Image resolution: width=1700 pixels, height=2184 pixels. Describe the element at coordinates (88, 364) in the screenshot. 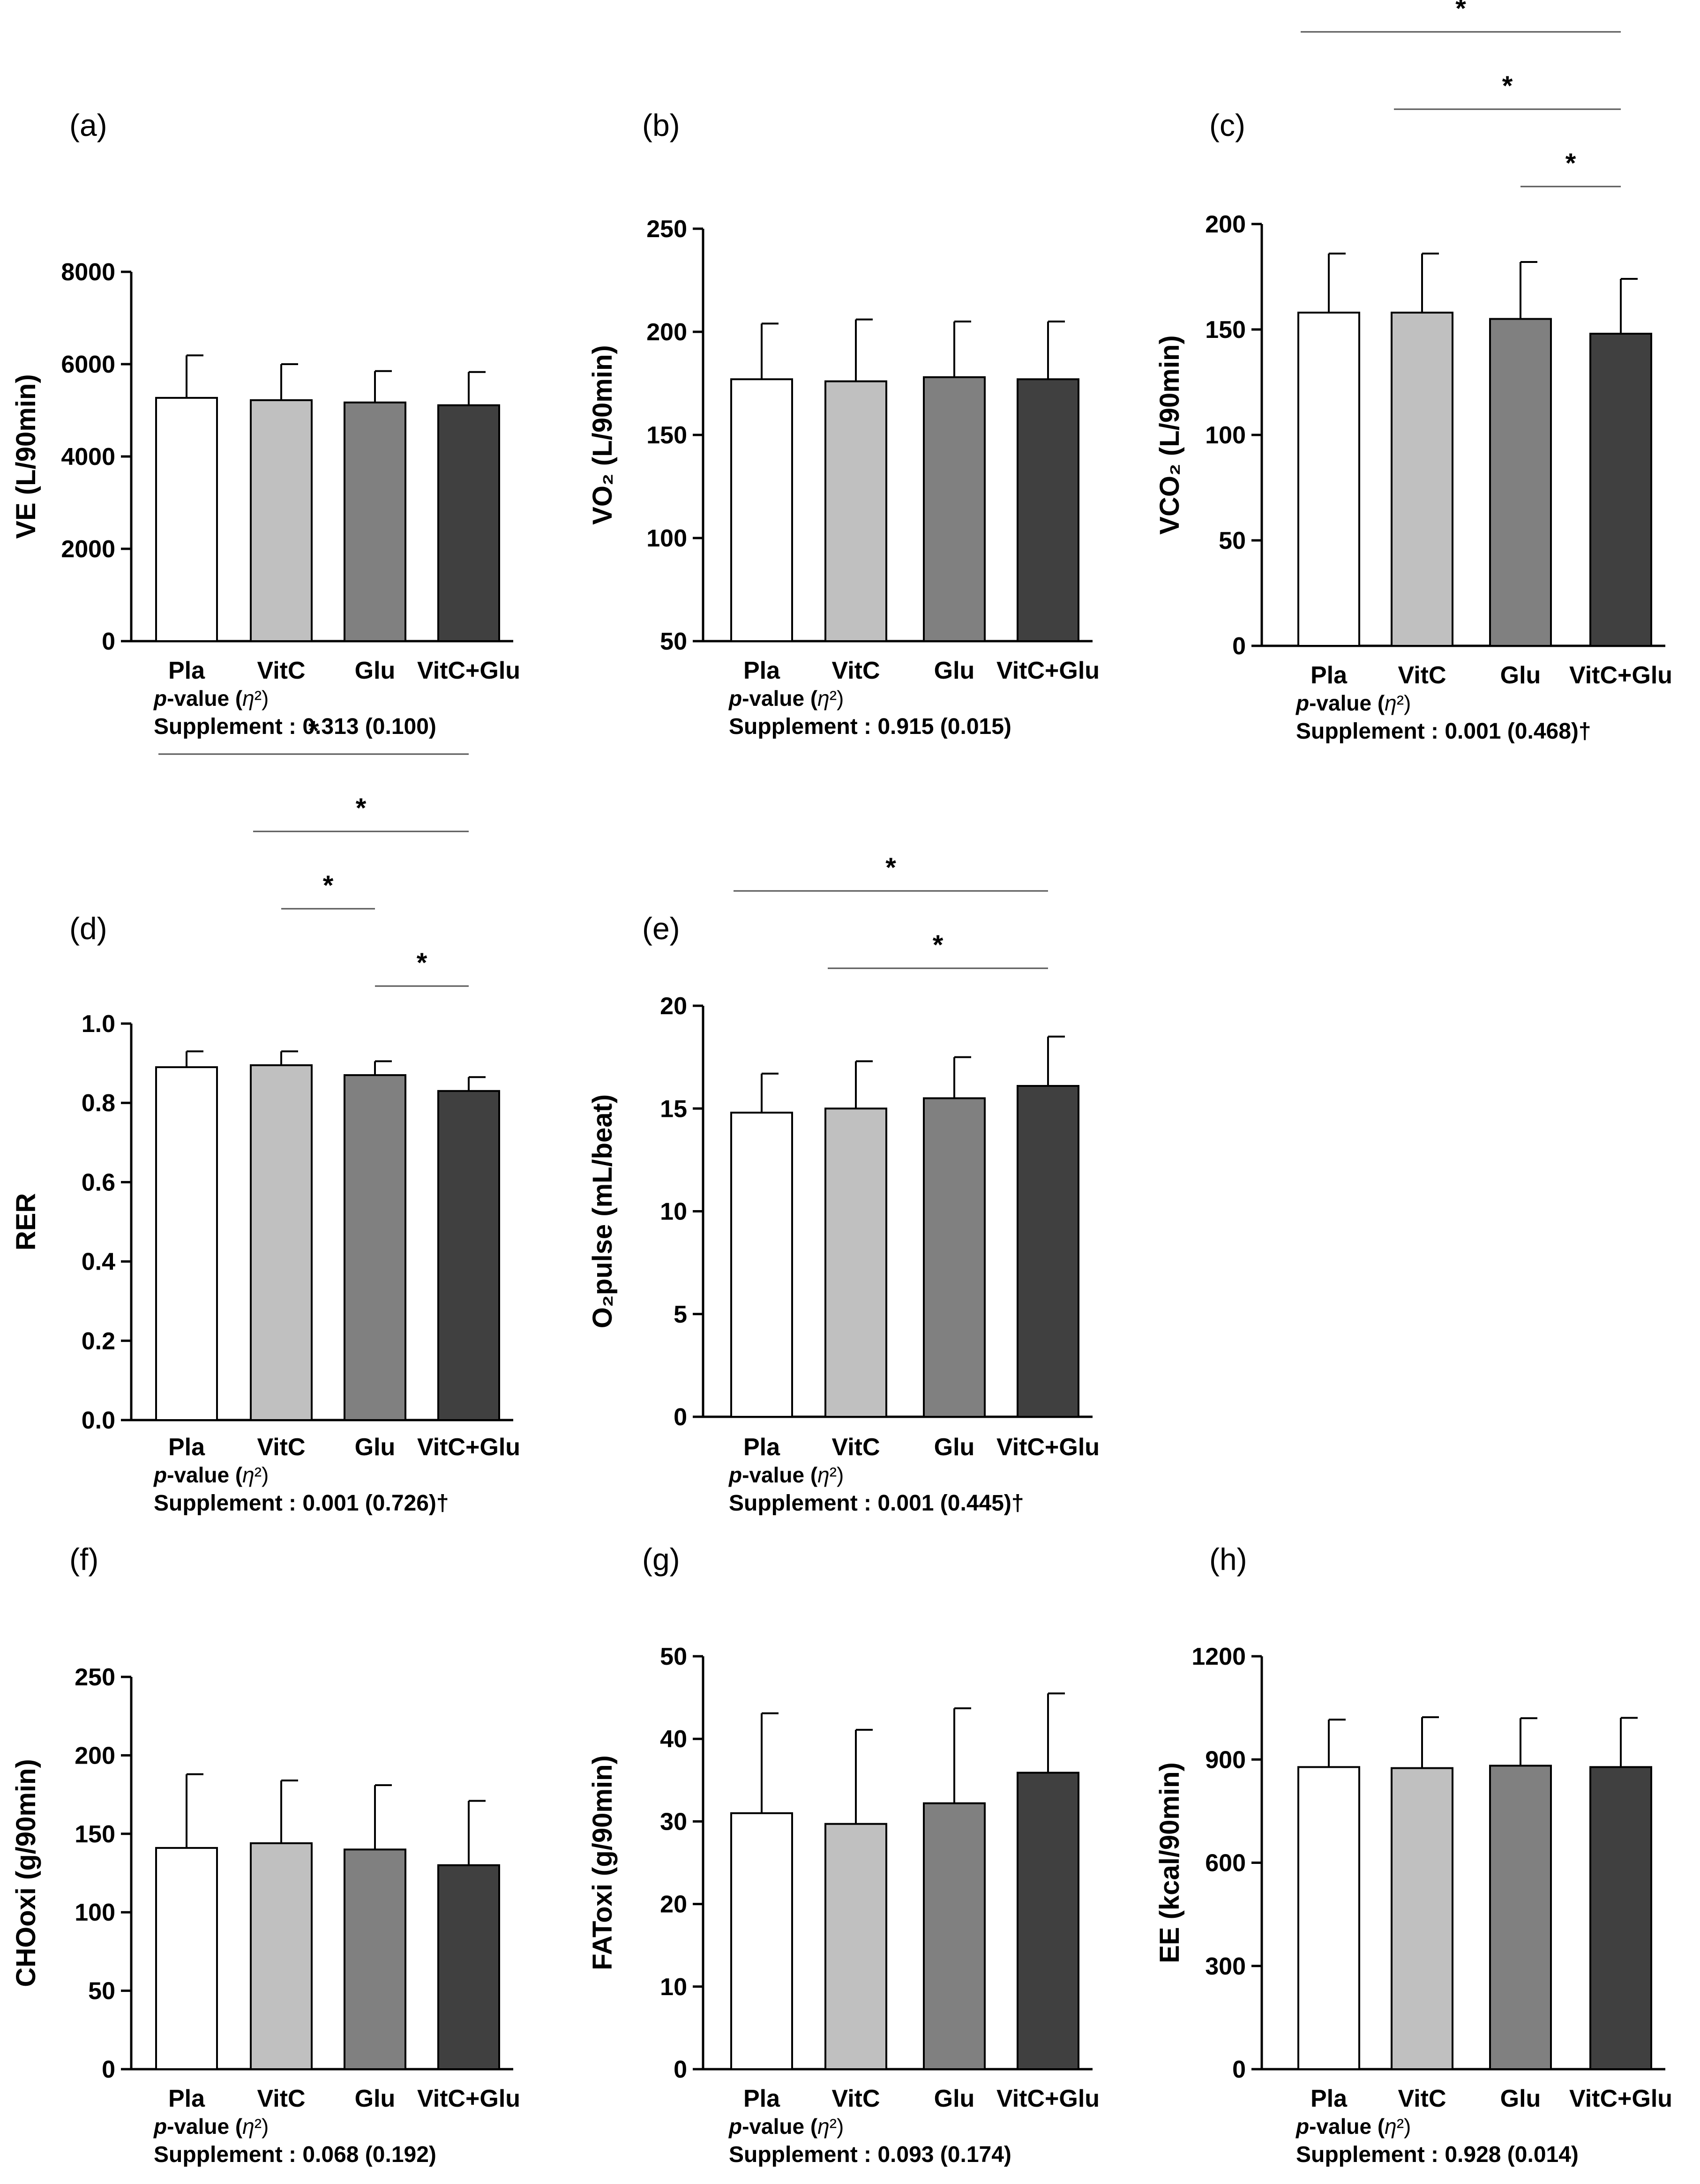

I see `y-tick-label: 6000` at that location.